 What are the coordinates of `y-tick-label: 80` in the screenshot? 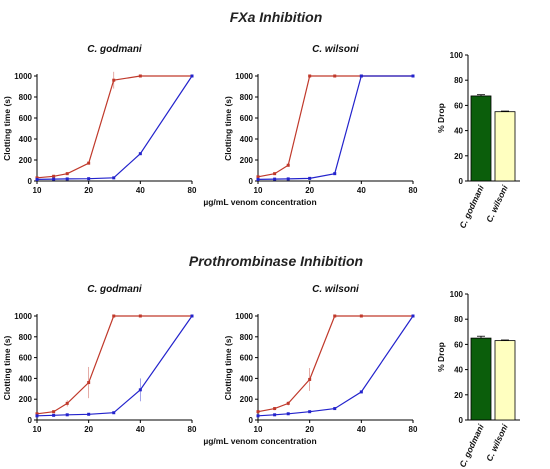 It's located at (458, 319).